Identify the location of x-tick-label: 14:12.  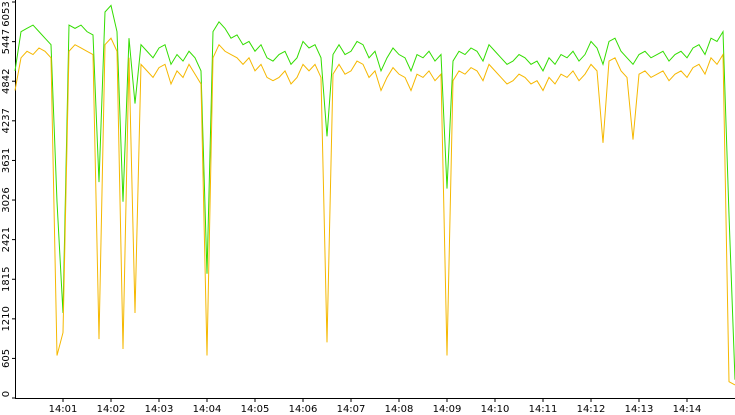
(591, 409).